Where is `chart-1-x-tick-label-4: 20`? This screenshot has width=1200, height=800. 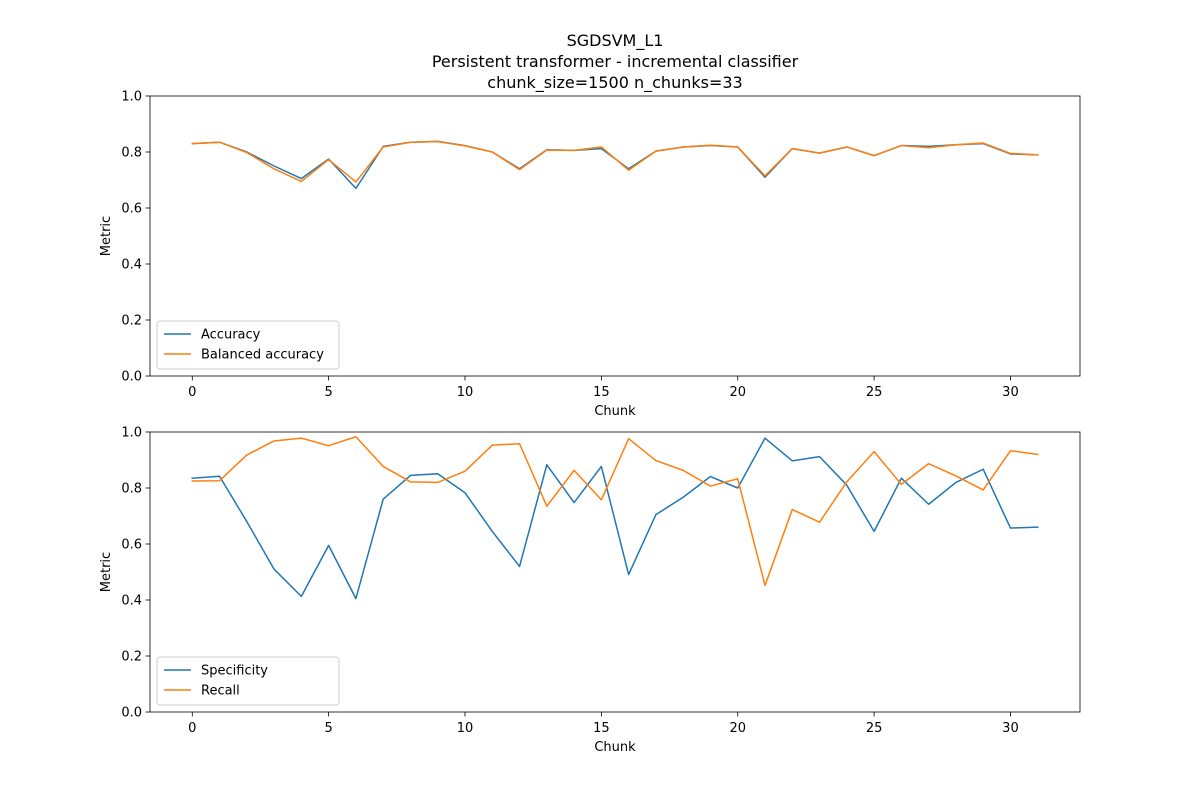
chart-1-x-tick-label-4: 20 is located at coordinates (737, 728).